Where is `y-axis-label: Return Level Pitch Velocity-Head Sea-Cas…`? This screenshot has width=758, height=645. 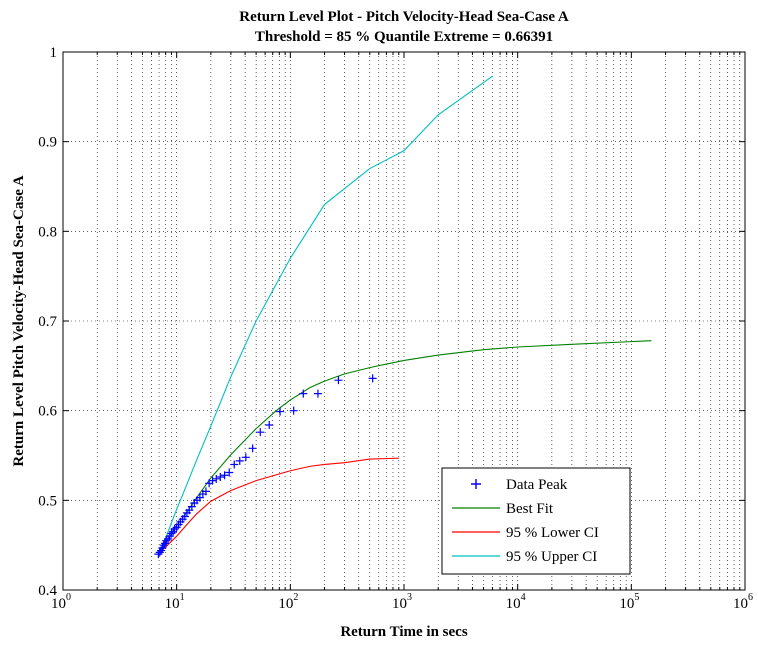 y-axis-label: Return Level Pitch Velocity-Head Sea-Cas… is located at coordinates (19, 320).